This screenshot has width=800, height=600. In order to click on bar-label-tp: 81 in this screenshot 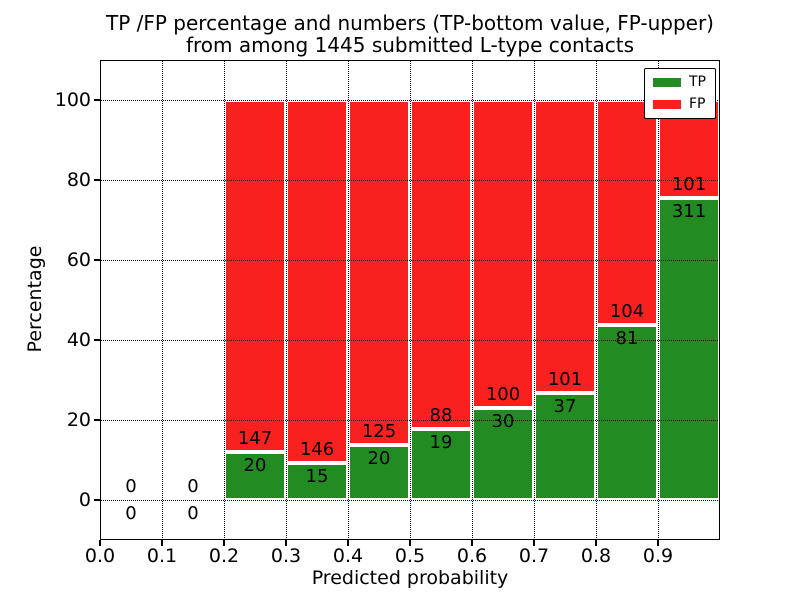, I will do `click(627, 338)`.